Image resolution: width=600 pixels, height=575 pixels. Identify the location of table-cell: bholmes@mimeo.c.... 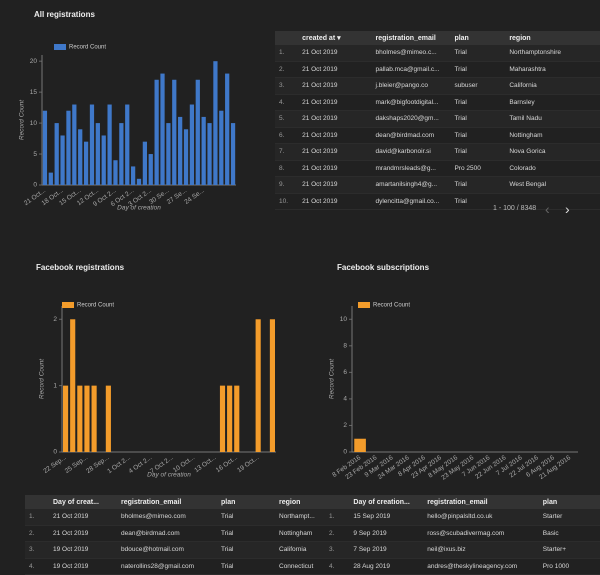
(411, 53).